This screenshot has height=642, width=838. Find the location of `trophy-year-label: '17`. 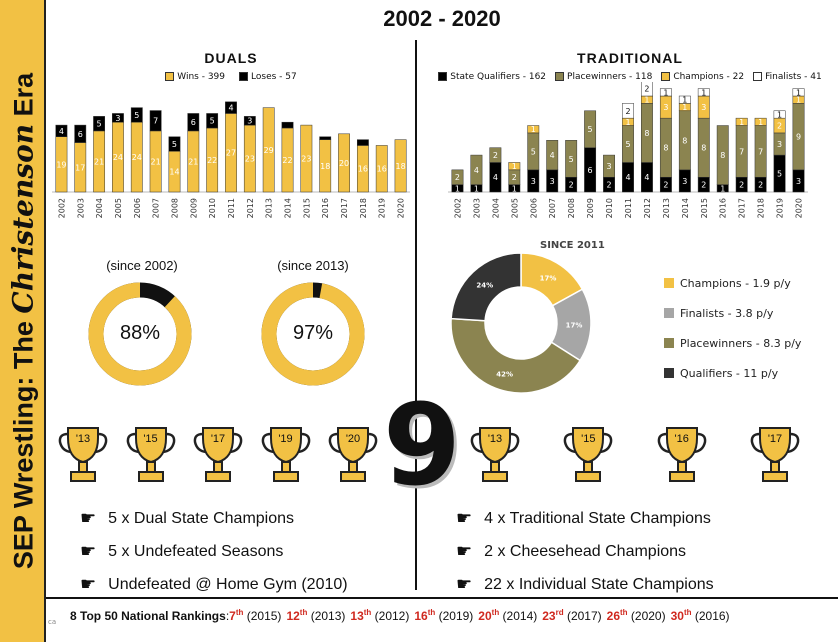

trophy-year-label: '17 is located at coordinates (218, 439).